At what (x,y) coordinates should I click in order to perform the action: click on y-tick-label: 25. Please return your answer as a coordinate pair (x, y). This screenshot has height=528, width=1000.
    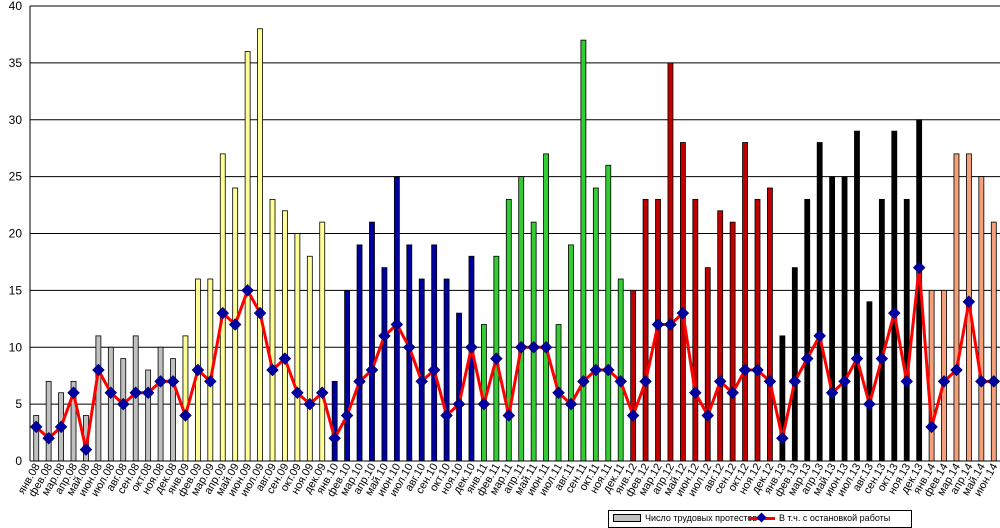
    Looking at the image, I should click on (16, 177).